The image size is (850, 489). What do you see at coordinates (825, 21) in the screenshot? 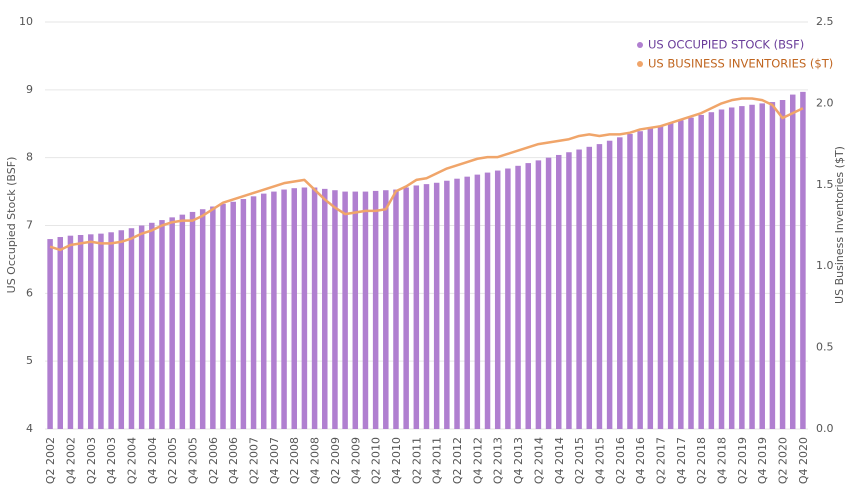
I see `y2-tick-label: 2.5` at bounding box center [825, 21].